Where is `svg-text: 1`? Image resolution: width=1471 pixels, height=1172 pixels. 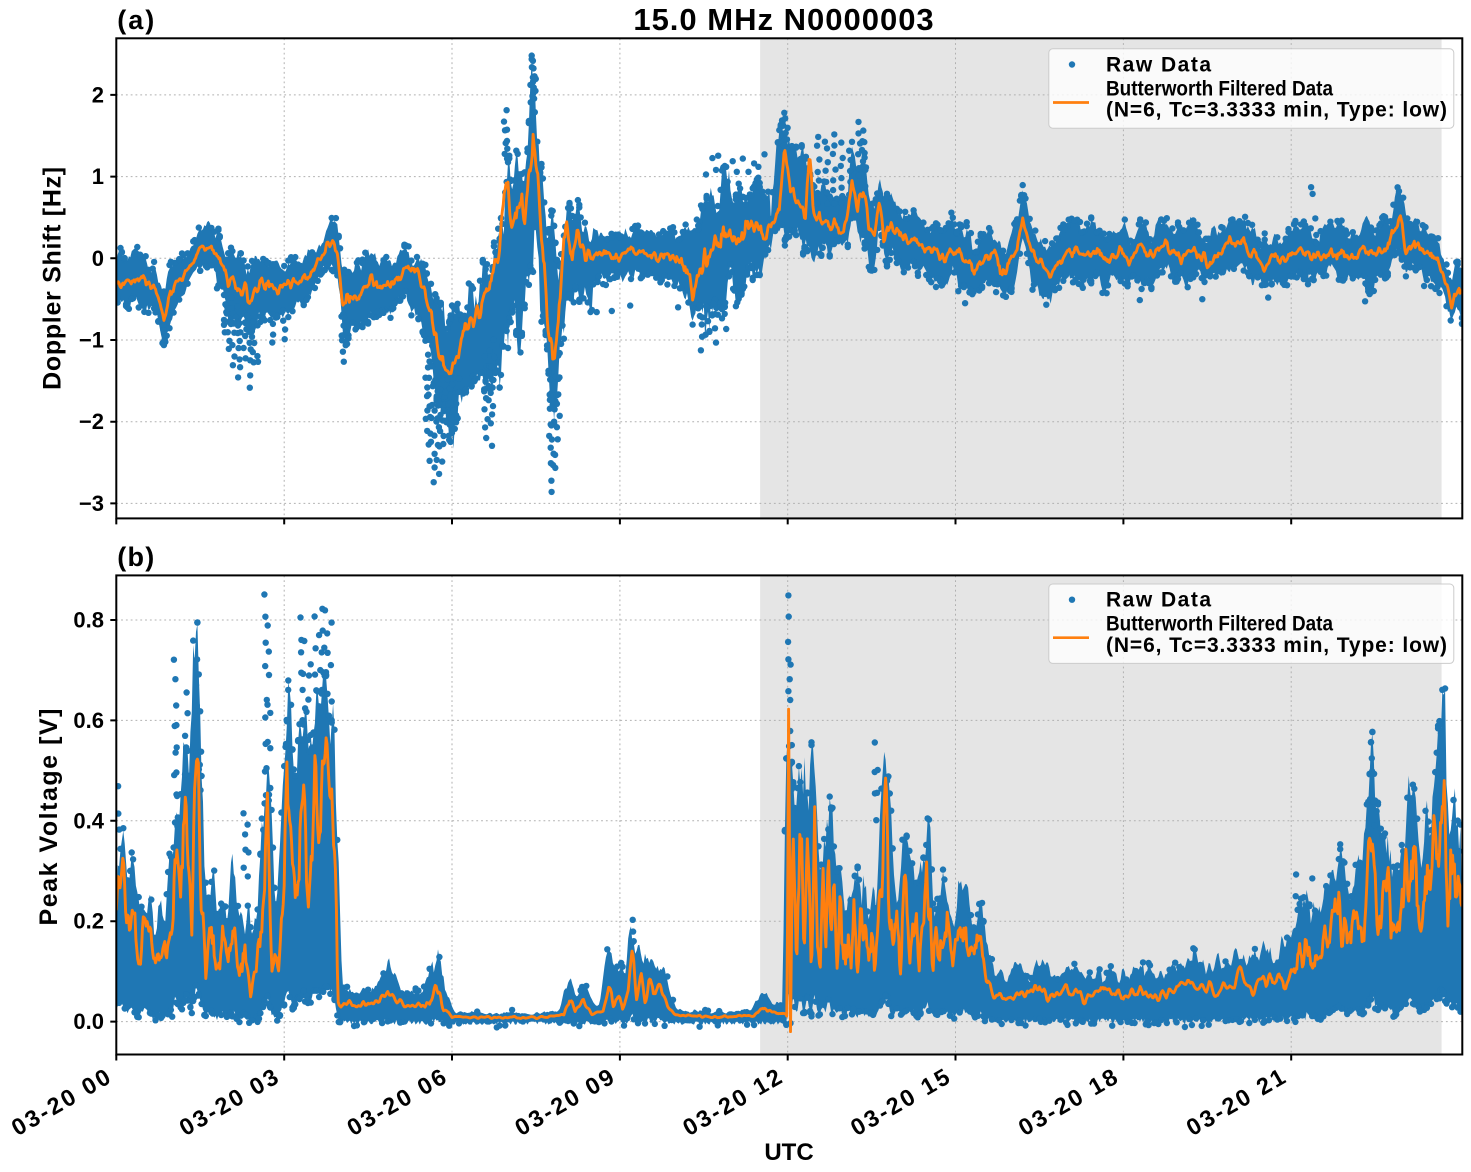 svg-text: 1 is located at coordinates (98, 176).